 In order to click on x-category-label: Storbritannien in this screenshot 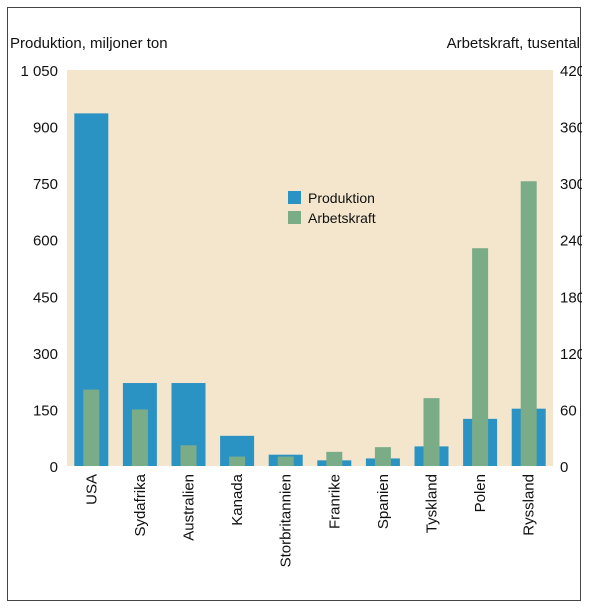, I will do `click(286, 520)`.